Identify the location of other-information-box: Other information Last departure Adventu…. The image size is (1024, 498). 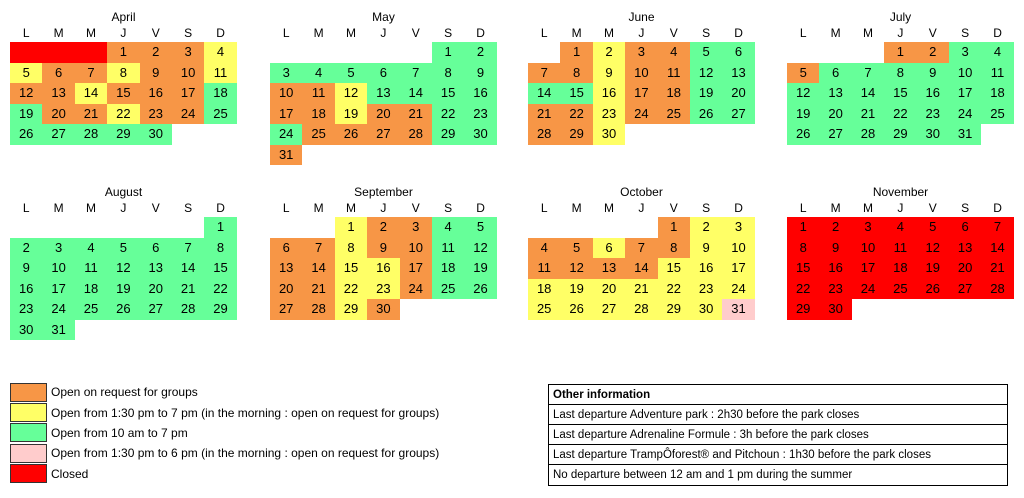
(778, 435).